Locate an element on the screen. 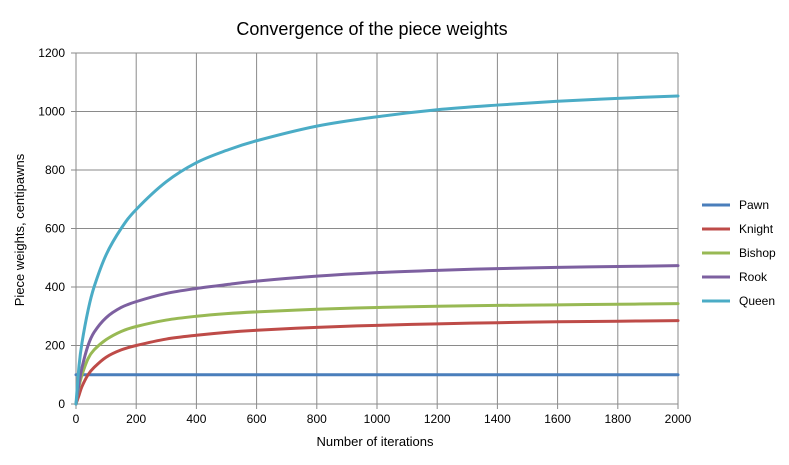 The height and width of the screenshot is (465, 789). y-tick-label: 600 is located at coordinates (55, 229).